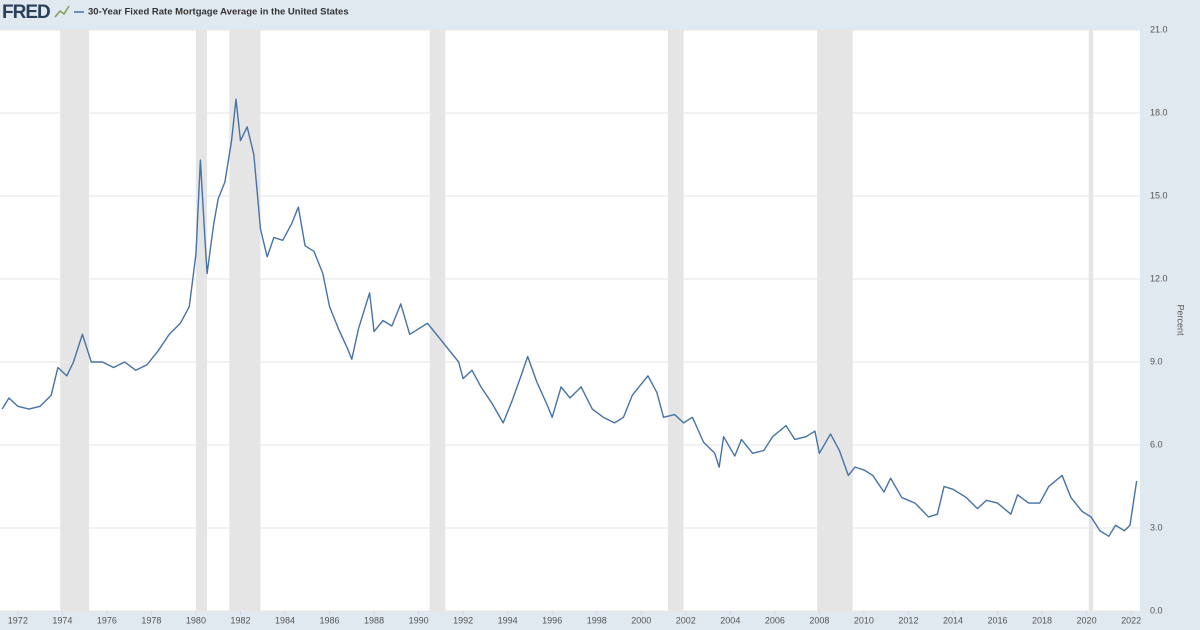 The height and width of the screenshot is (630, 1200). Describe the element at coordinates (374, 620) in the screenshot. I see `x-tick-label: 1988` at that location.